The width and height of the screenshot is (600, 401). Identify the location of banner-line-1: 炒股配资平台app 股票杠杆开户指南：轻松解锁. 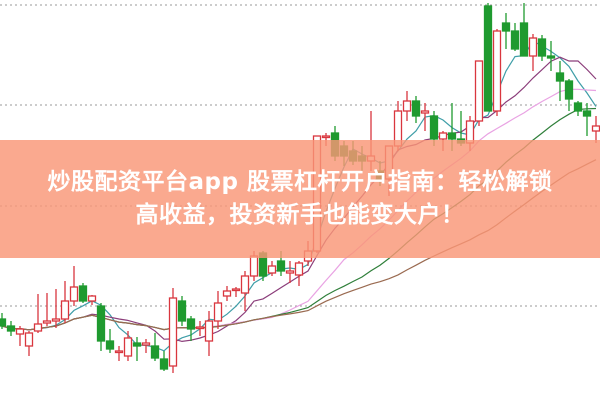
(300, 182).